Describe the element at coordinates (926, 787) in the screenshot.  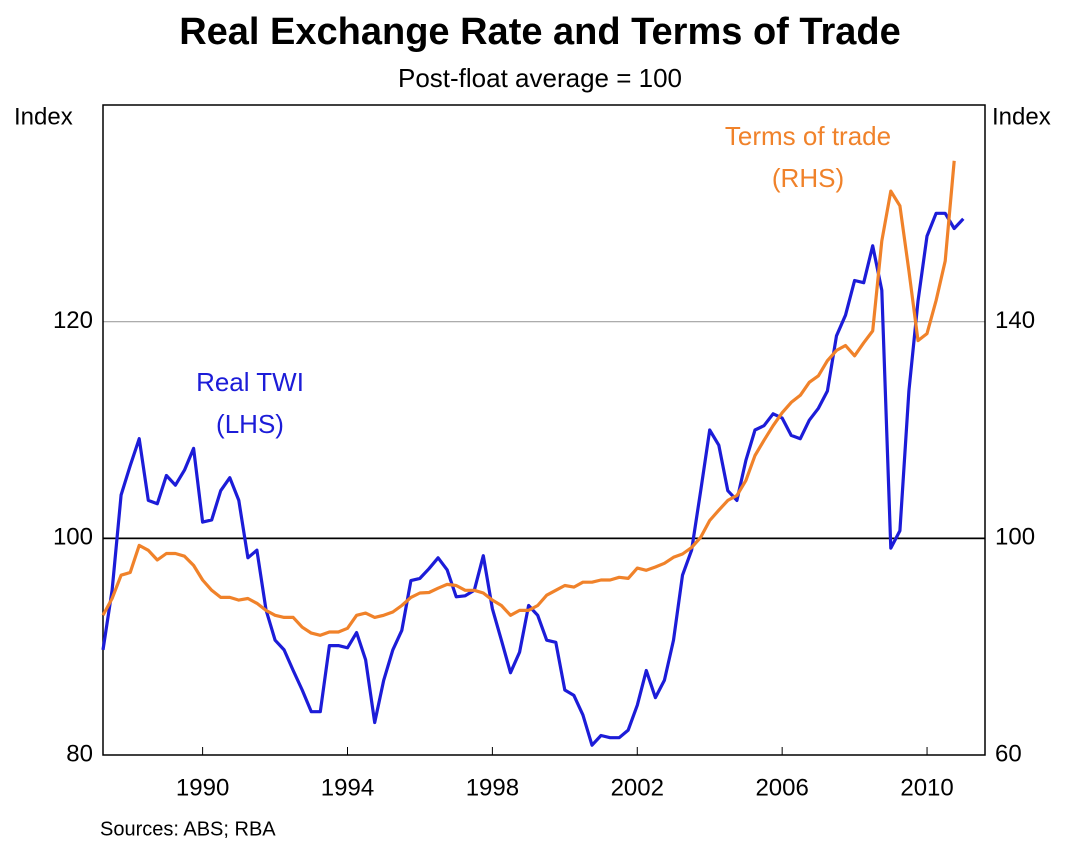
I see `x-tick-label: 2010` at that location.